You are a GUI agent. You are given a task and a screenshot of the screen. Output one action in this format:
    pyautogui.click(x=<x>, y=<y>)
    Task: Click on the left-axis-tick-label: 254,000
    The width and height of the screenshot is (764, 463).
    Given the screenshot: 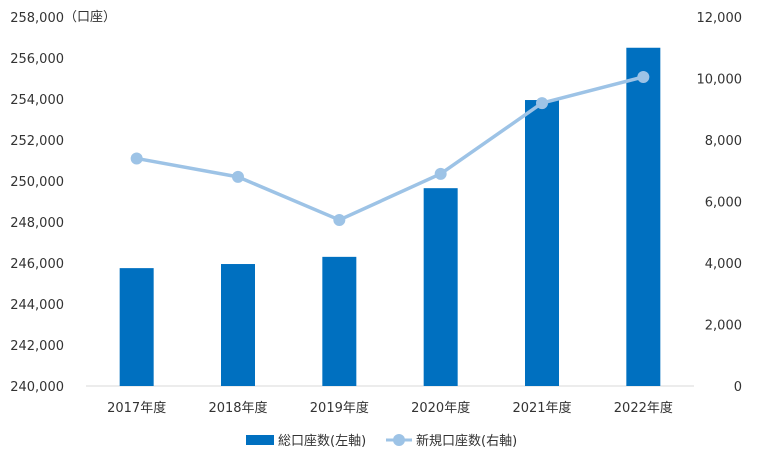 What is the action you would take?
    pyautogui.click(x=37, y=100)
    